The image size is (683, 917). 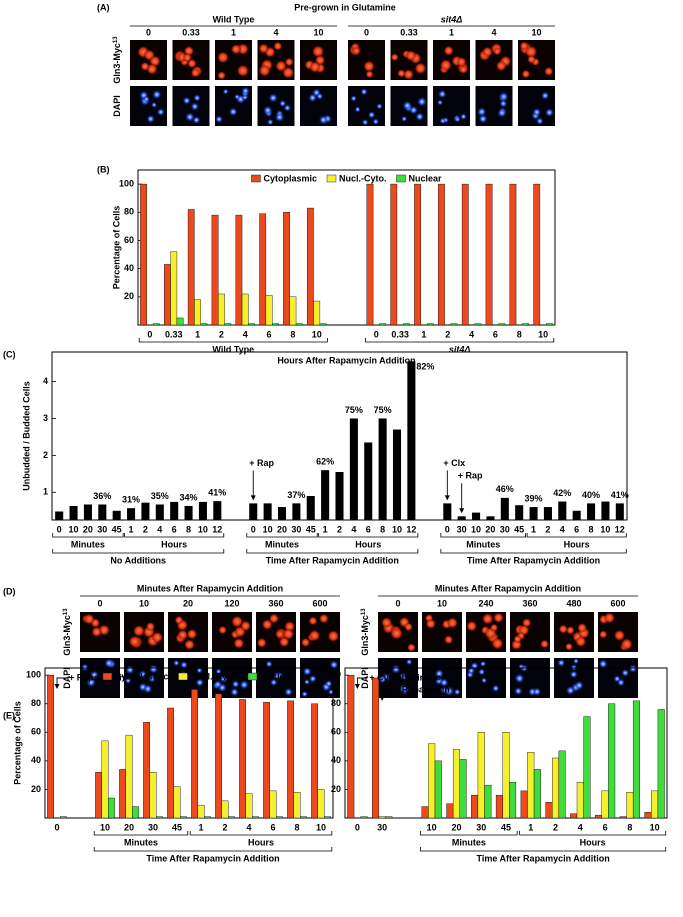 What do you see at coordinates (454, 463) in the screenshot?
I see `arrow-label: + Clx` at bounding box center [454, 463].